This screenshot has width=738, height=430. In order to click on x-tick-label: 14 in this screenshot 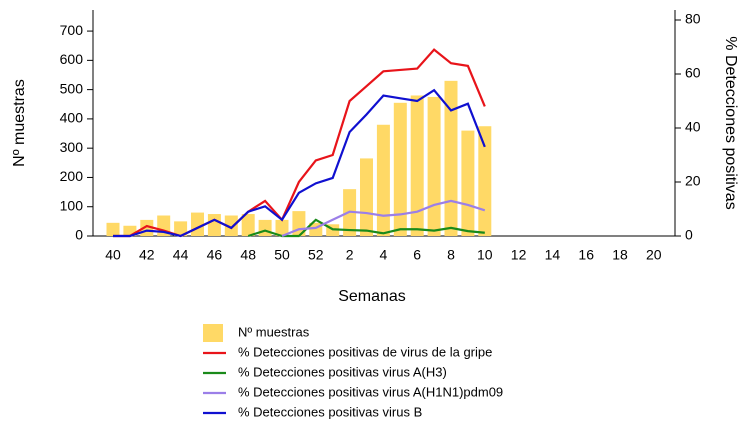, I will do `click(553, 255)`.